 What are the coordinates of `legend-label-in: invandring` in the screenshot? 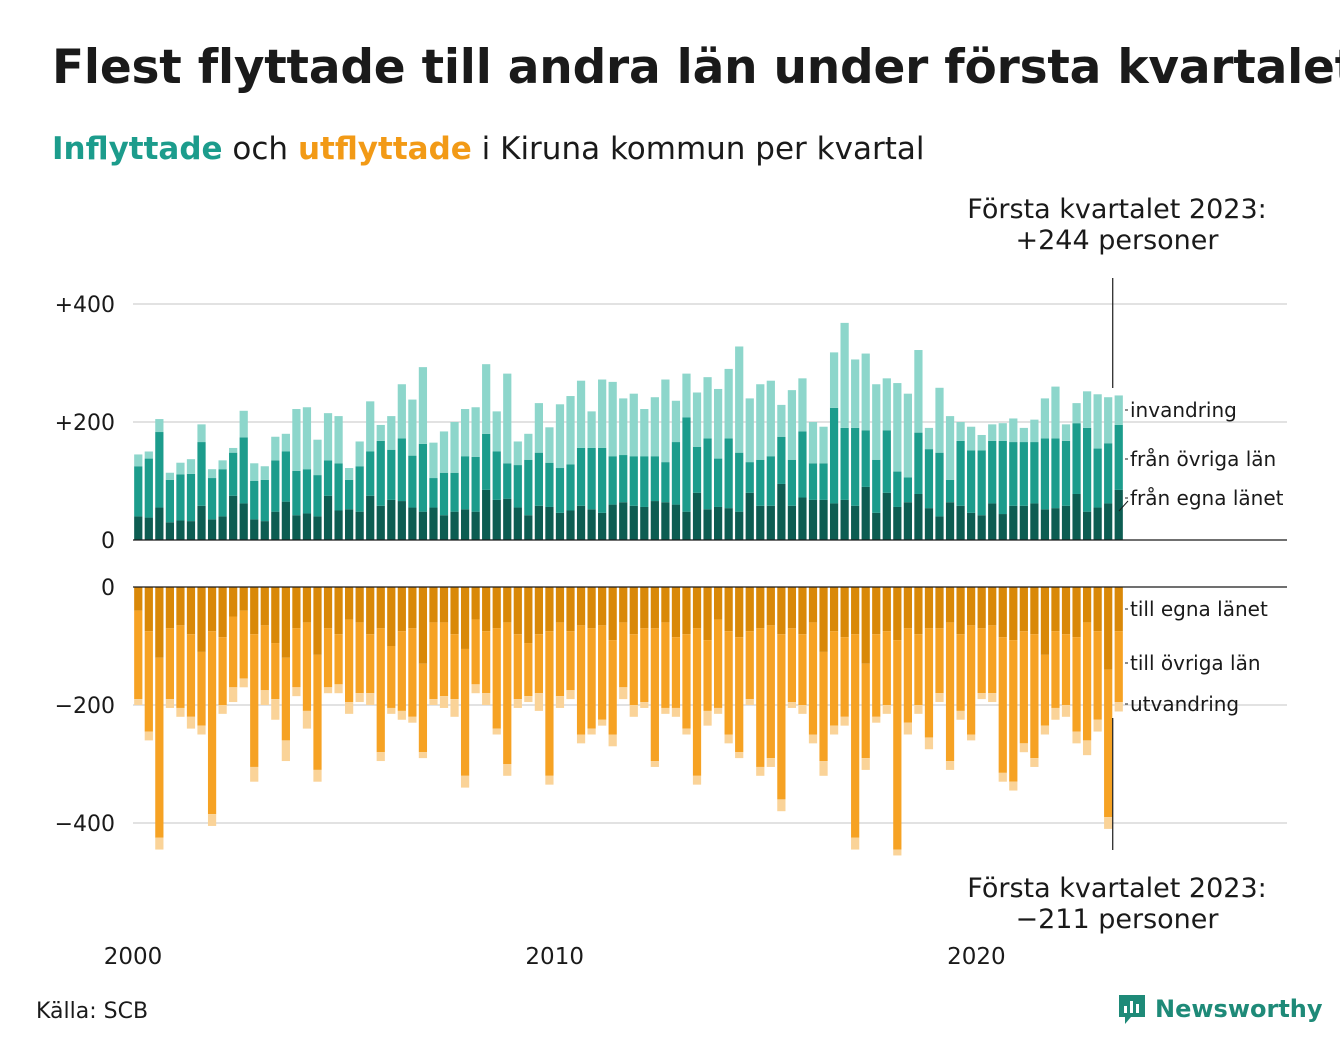 It's located at (1183, 410).